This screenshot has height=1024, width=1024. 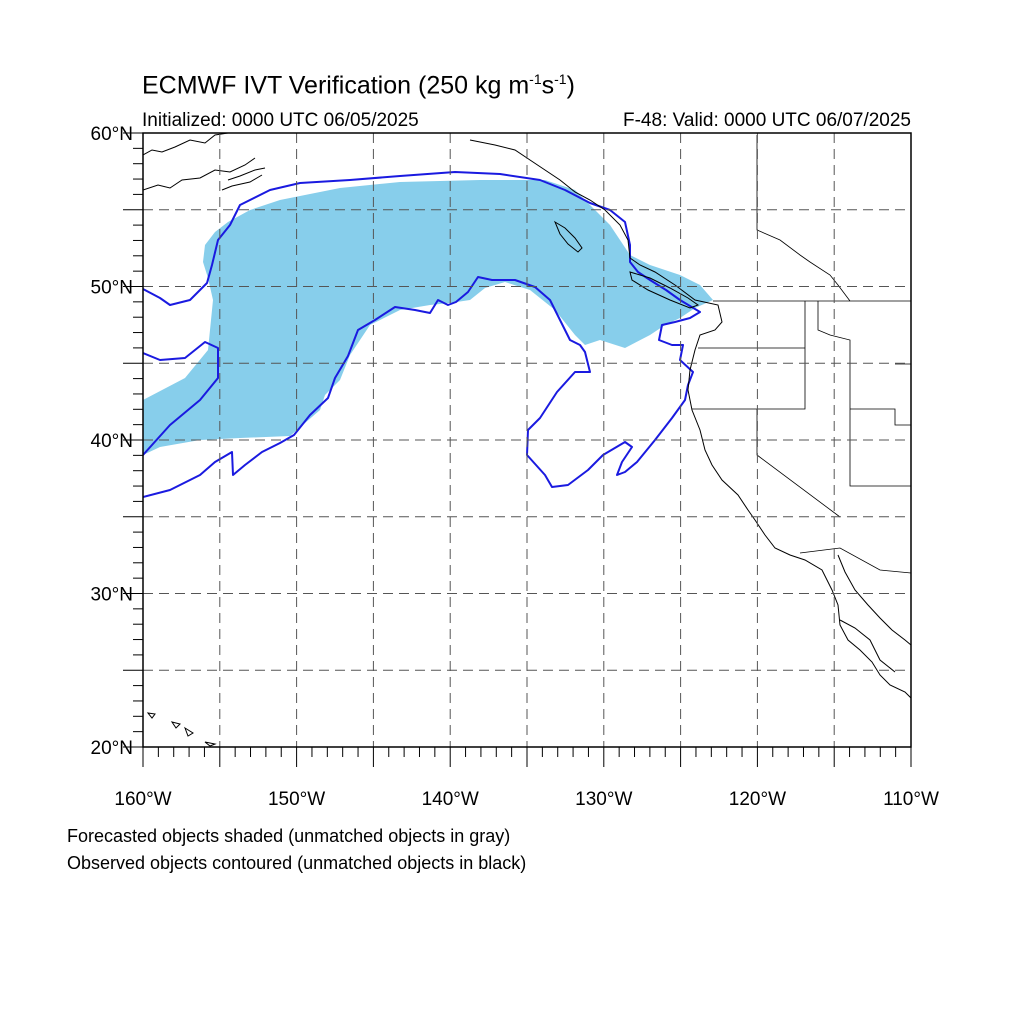 What do you see at coordinates (296, 799) in the screenshot?
I see `lon-tick-label: 150°W` at bounding box center [296, 799].